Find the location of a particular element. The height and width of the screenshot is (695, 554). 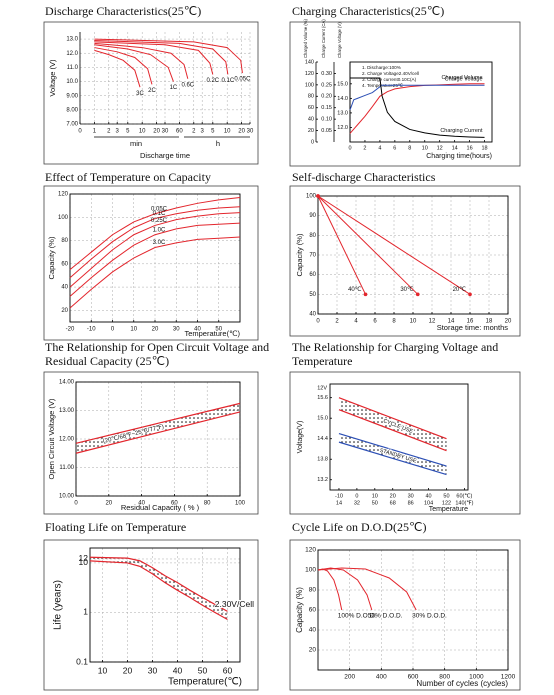

x-axis-label: Discharge time is located at coordinates (165, 155).